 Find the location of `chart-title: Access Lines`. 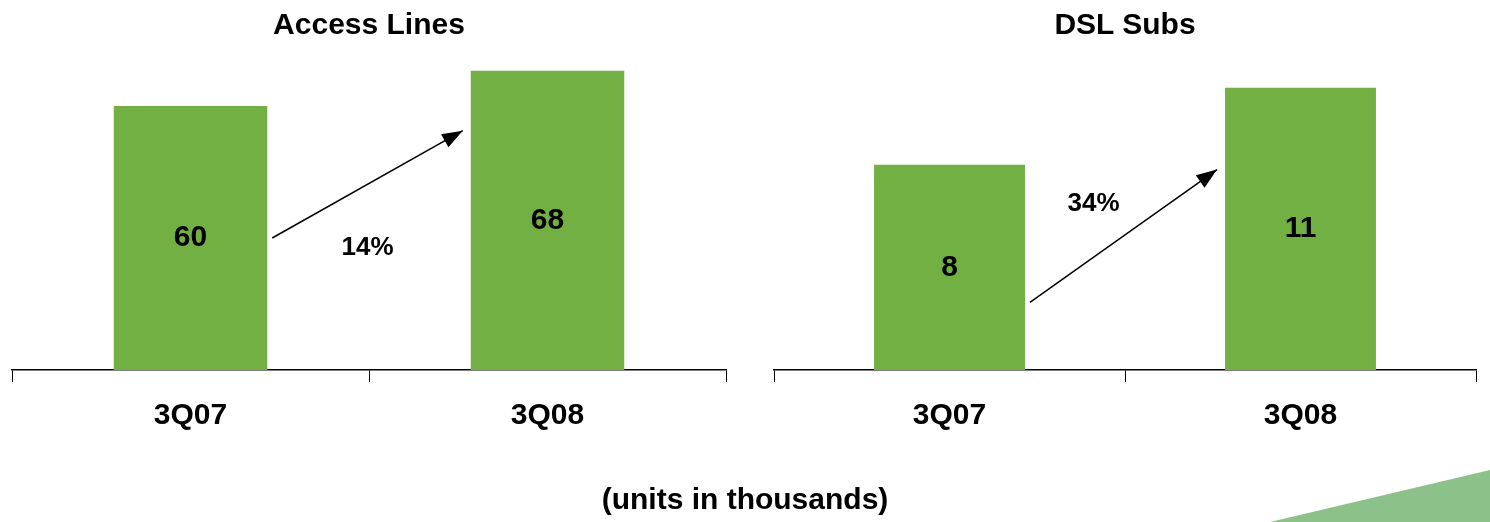

chart-title: Access Lines is located at coordinates (369, 24).